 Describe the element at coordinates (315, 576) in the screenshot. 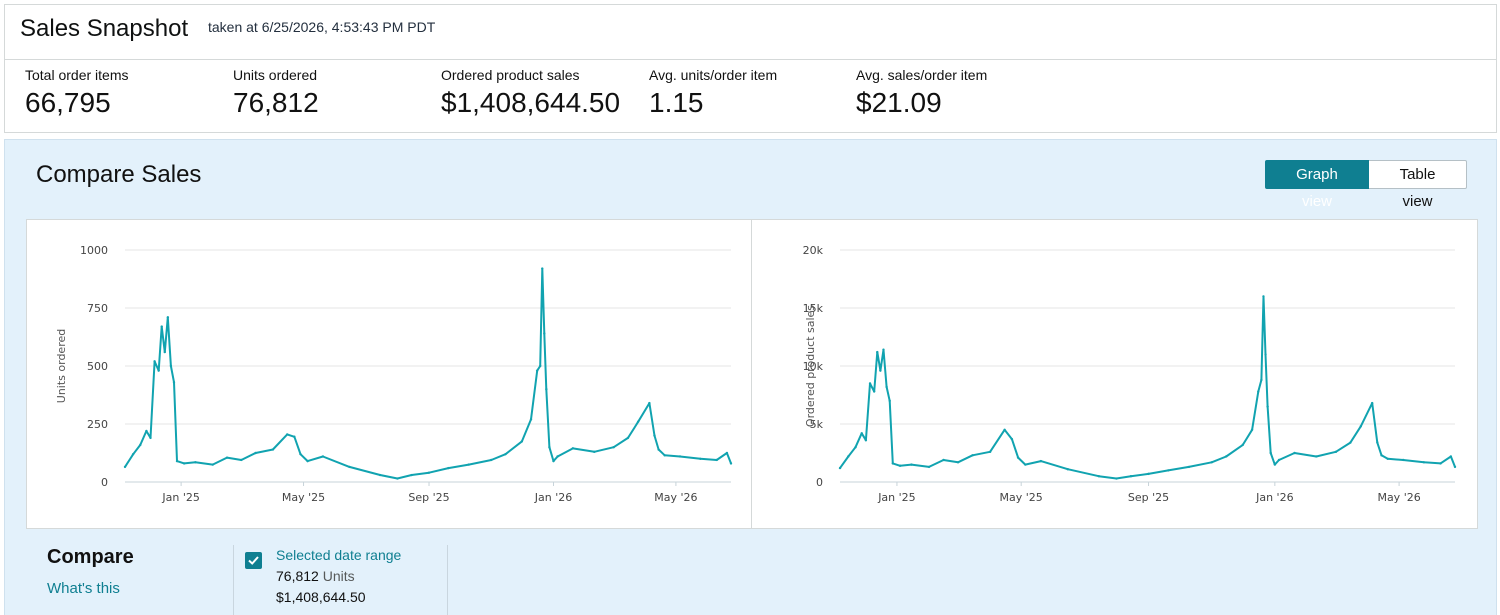

I see `series-units: 76,812 Units` at that location.